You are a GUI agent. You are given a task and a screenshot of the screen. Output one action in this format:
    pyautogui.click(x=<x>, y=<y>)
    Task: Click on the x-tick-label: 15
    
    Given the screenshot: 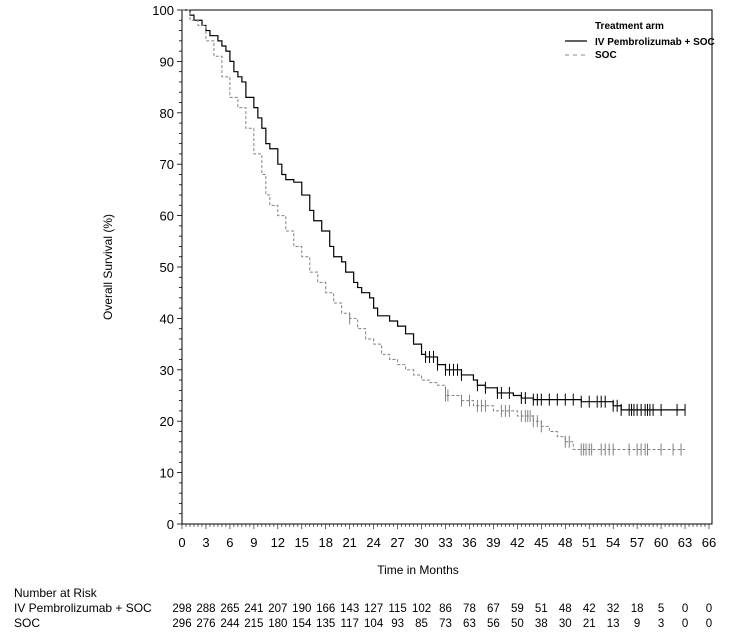 What is the action you would take?
    pyautogui.click(x=302, y=542)
    